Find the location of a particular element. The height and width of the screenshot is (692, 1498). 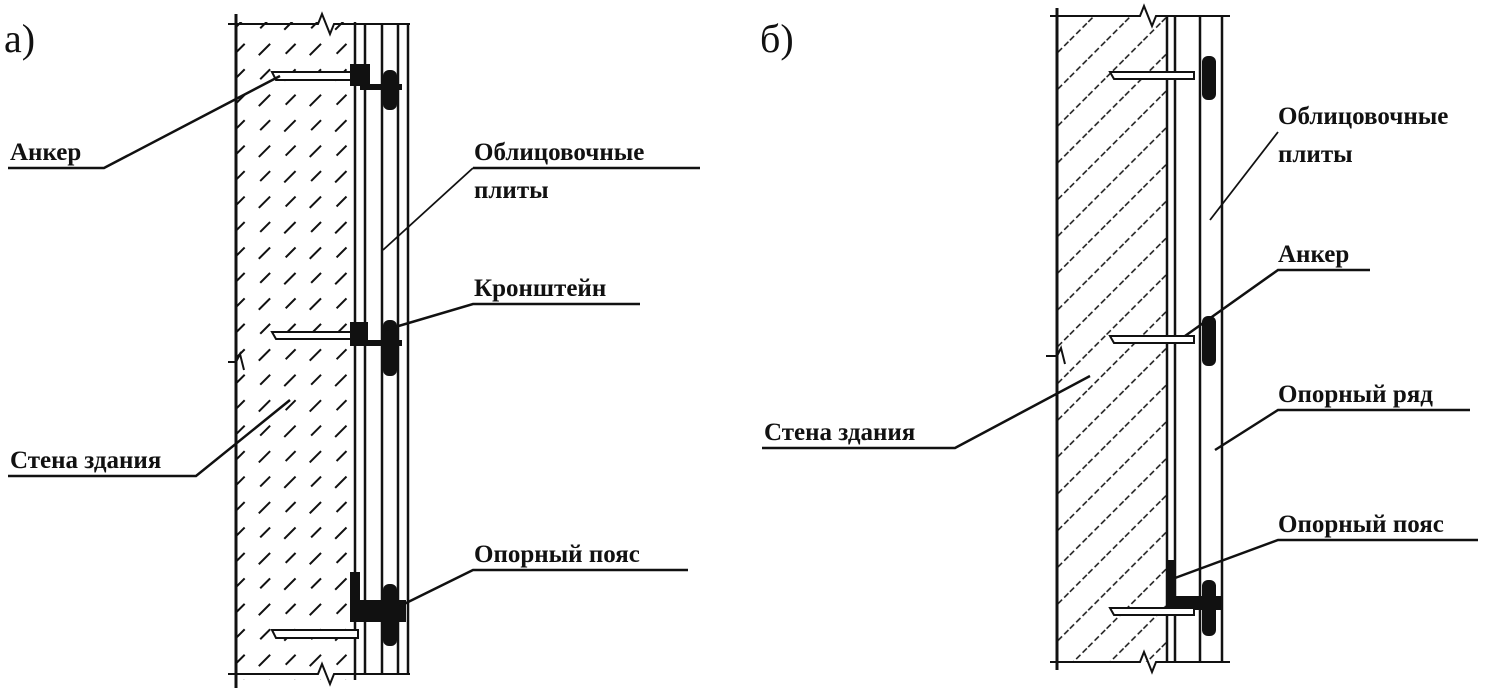

support-belt-a is located at coordinates (338, 609).